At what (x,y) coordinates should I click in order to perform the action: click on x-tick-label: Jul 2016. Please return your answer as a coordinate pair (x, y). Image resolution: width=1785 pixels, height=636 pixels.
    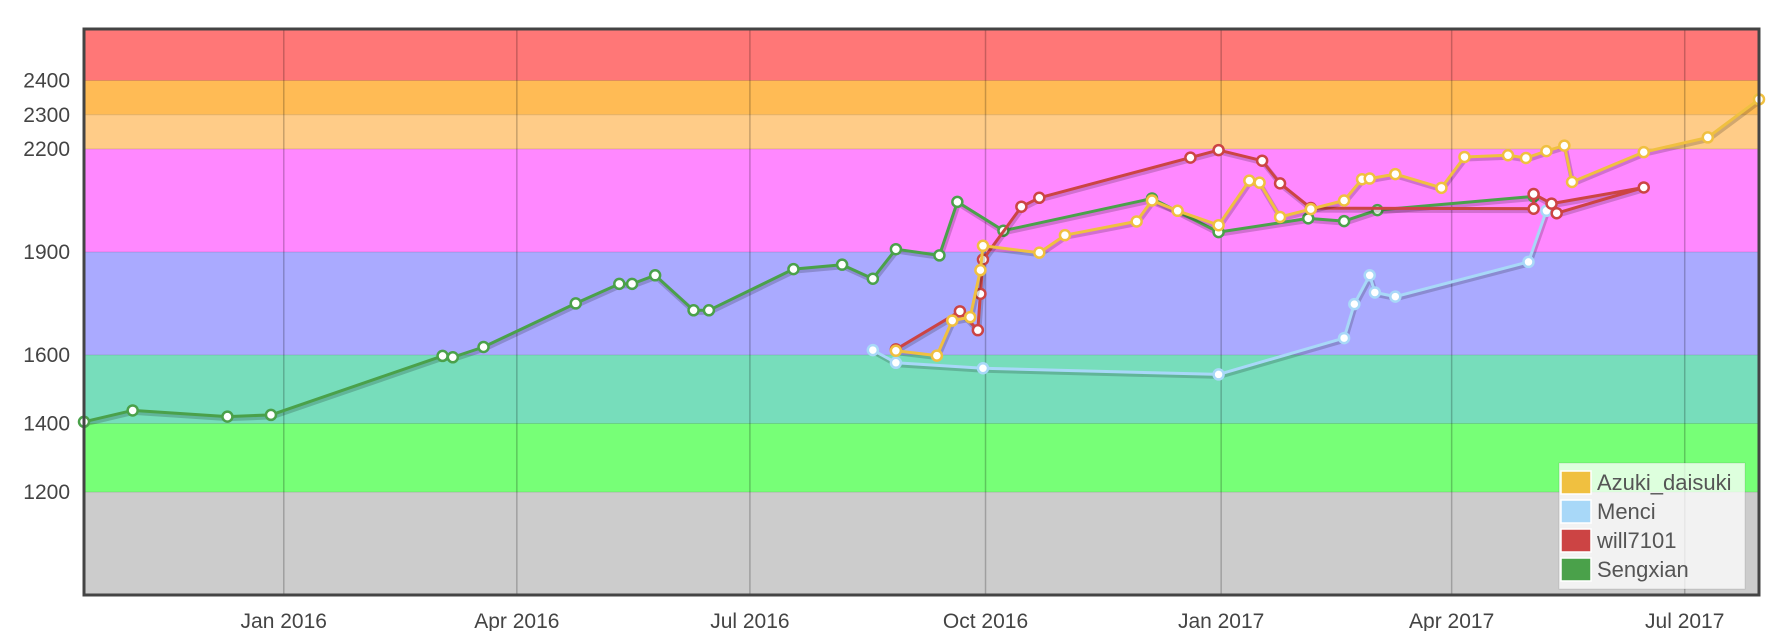
    Looking at the image, I should click on (749, 620).